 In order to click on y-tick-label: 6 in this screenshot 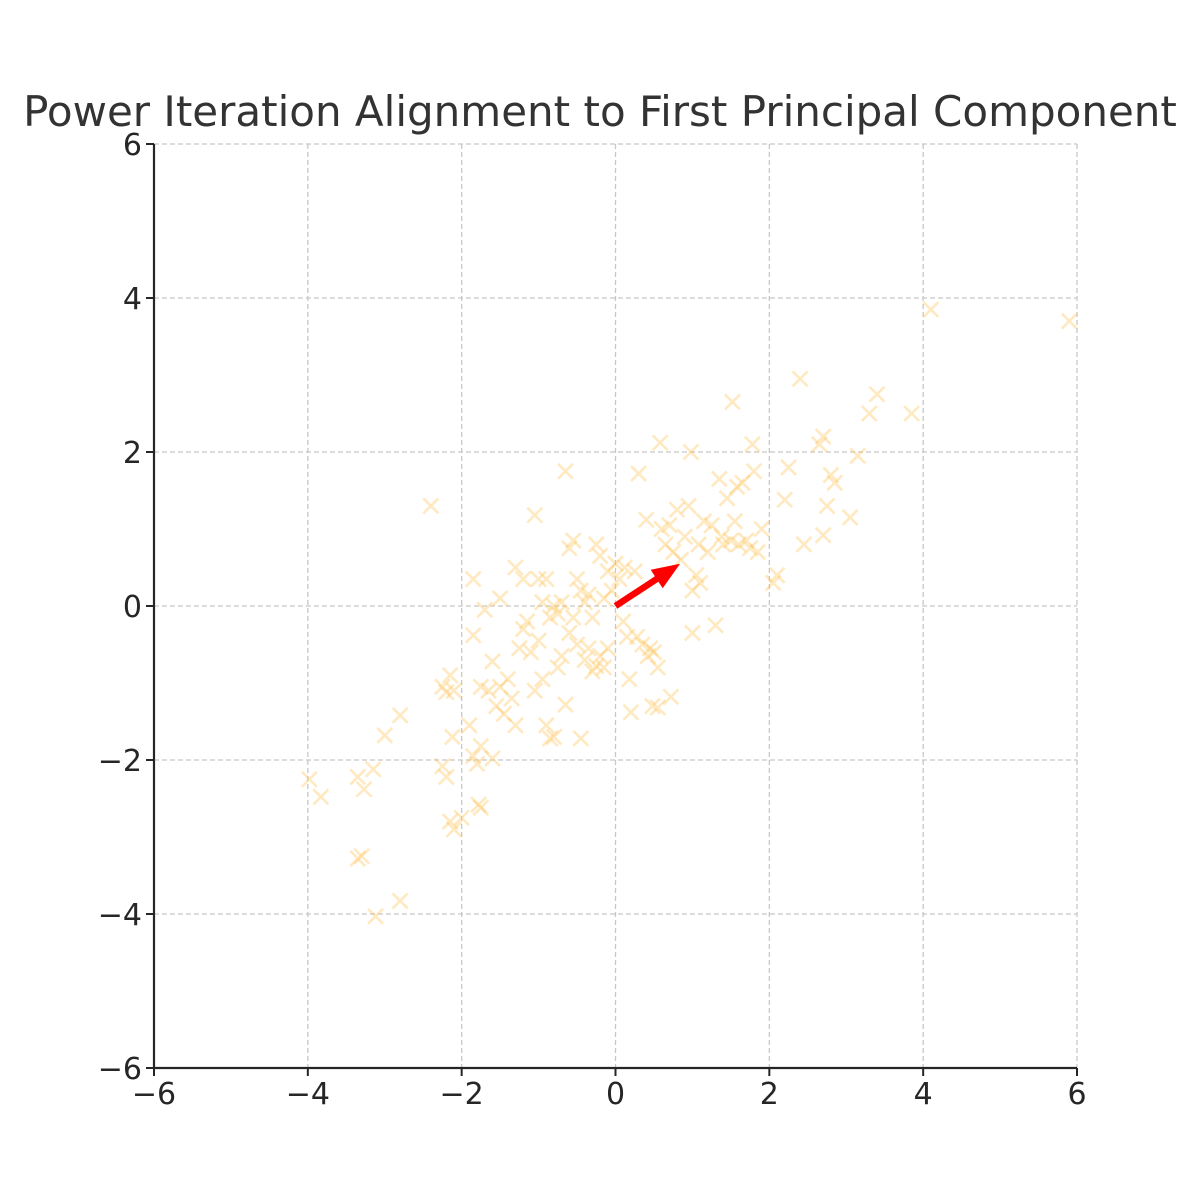, I will do `click(132, 145)`.